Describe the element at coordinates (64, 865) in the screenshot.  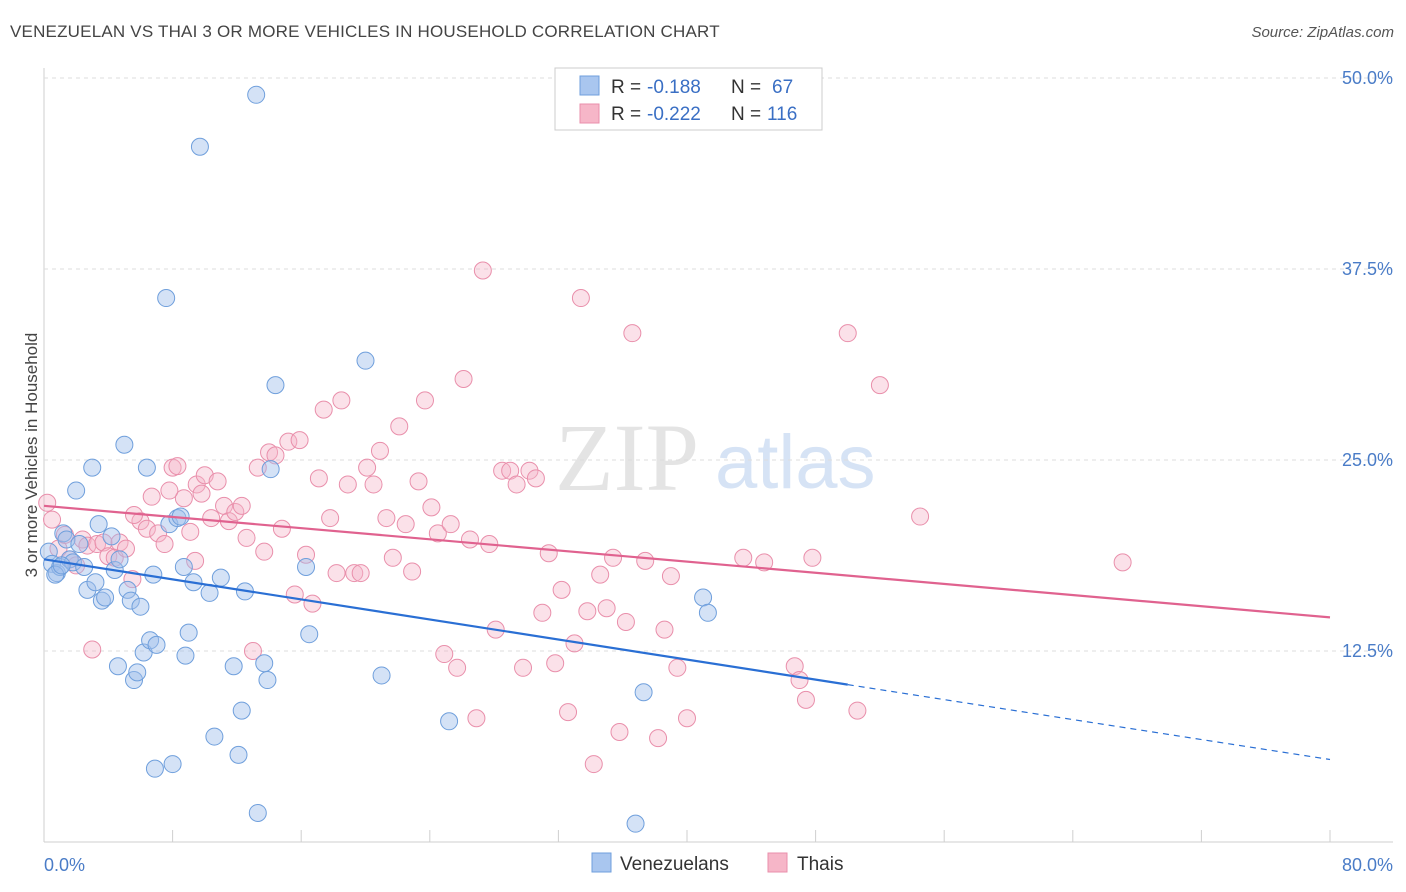
I see `x-tick-min: 0.0%` at that location.